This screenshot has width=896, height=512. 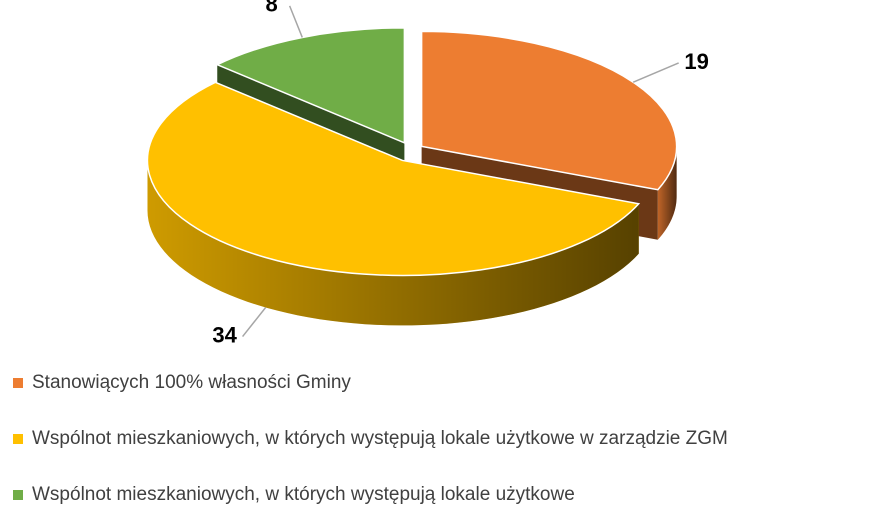 What do you see at coordinates (191, 382) in the screenshot?
I see `legend-label: Stanowiących 100% własności Gminy` at bounding box center [191, 382].